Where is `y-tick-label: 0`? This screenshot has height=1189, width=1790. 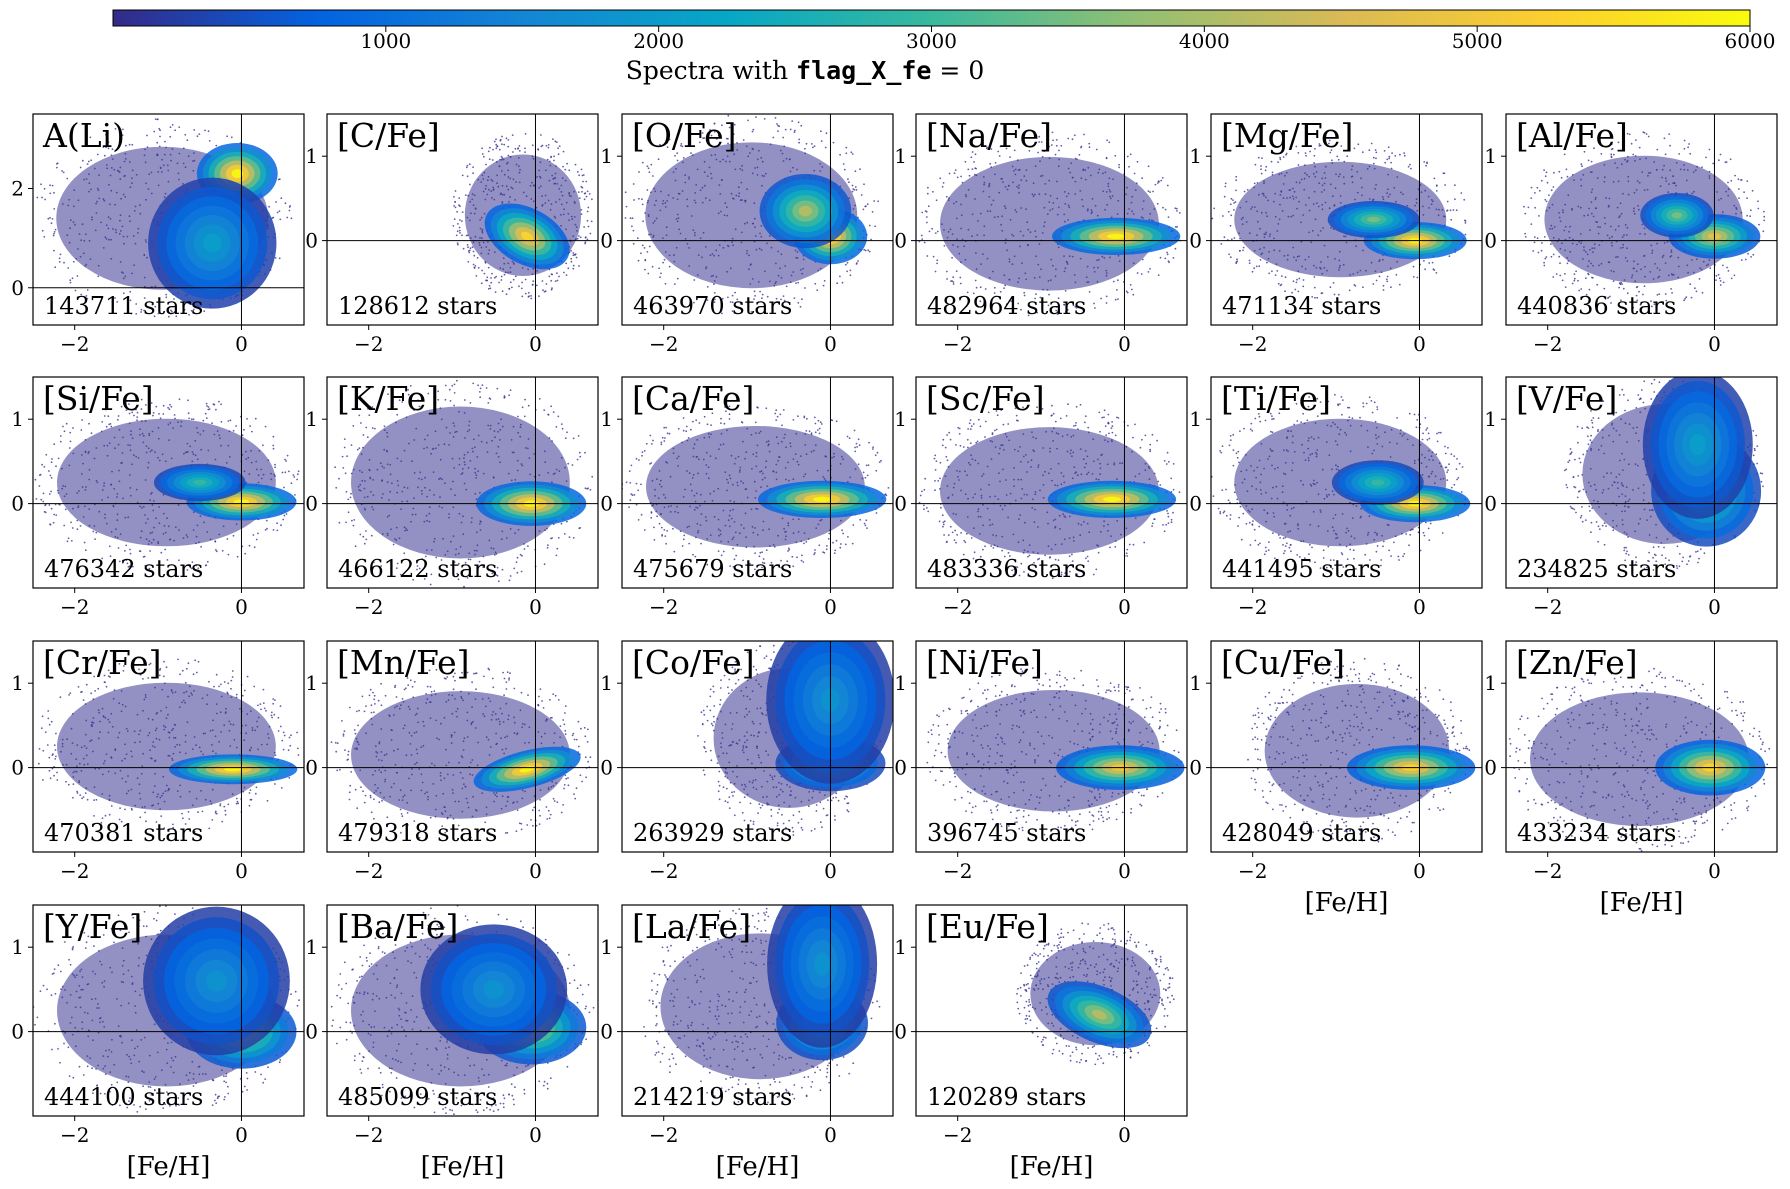 y-tick-label: 0 is located at coordinates (606, 241).